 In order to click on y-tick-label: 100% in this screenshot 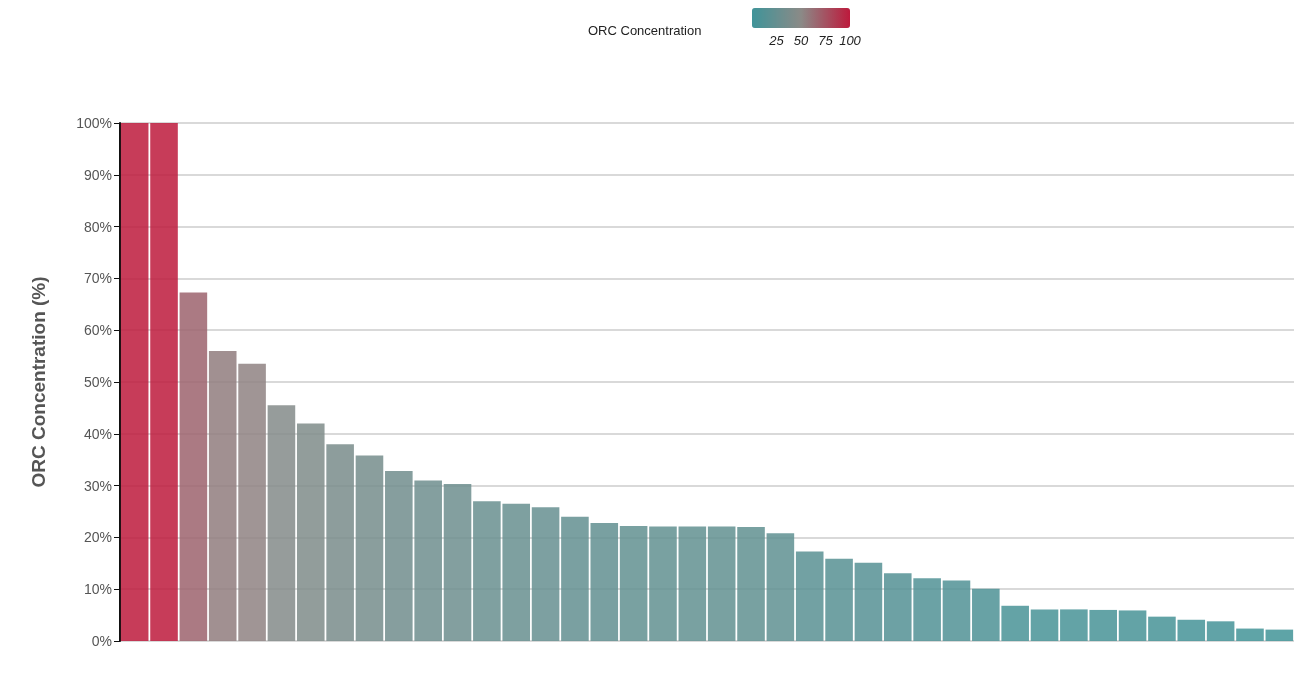, I will do `click(94, 123)`.